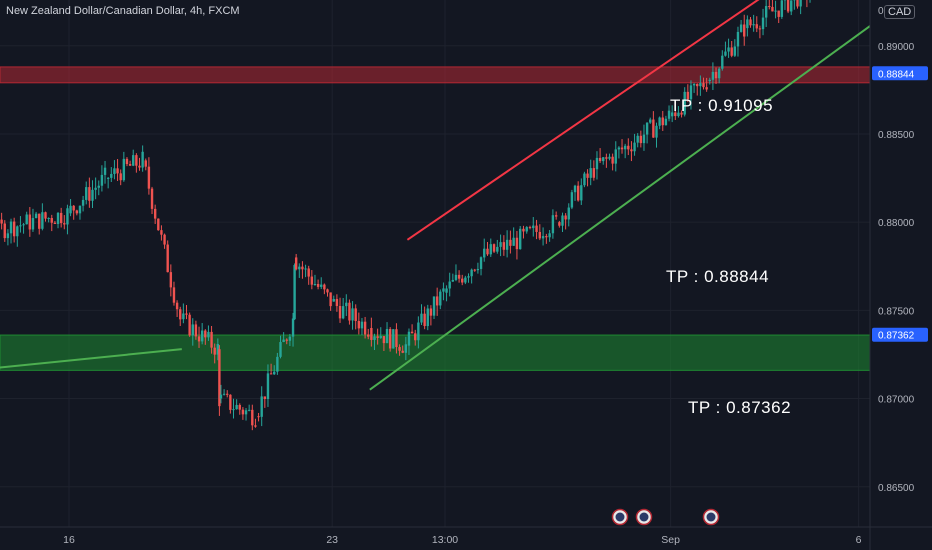 The image size is (932, 550). What do you see at coordinates (722, 105) in the screenshot?
I see `tp-label-1: TP : 0.91095` at bounding box center [722, 105].